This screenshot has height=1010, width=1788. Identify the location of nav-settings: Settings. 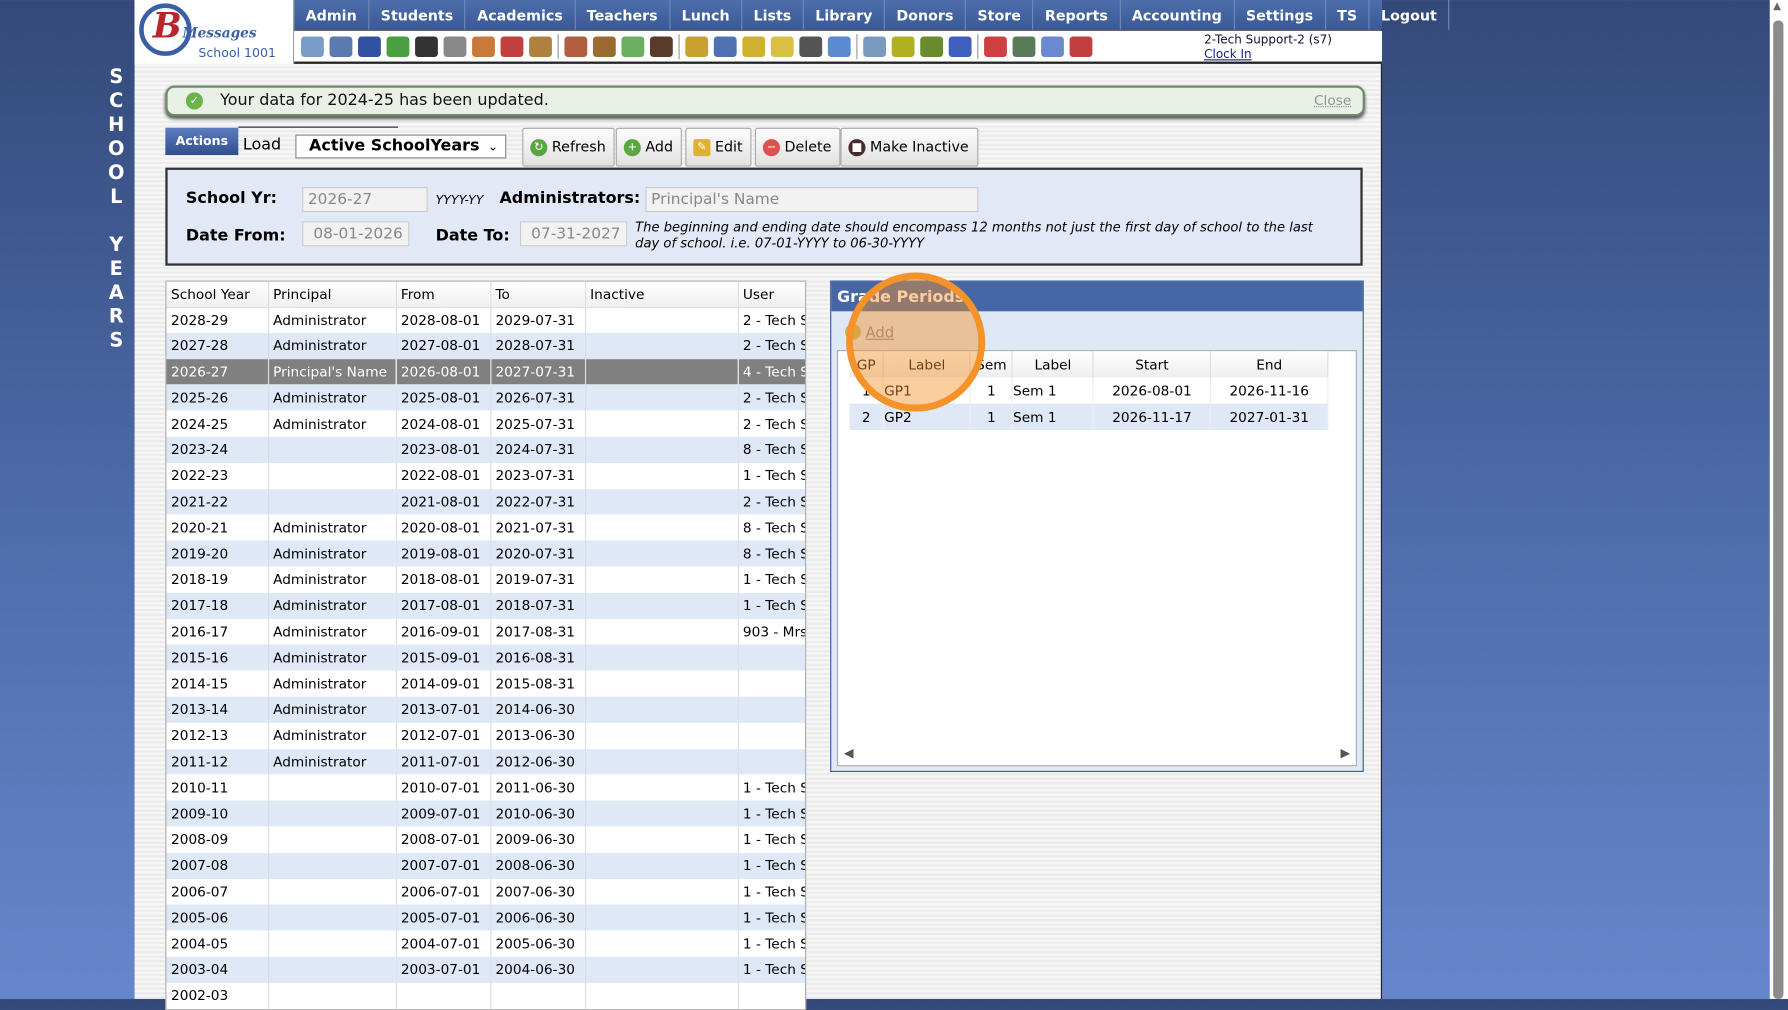
(1280, 15).